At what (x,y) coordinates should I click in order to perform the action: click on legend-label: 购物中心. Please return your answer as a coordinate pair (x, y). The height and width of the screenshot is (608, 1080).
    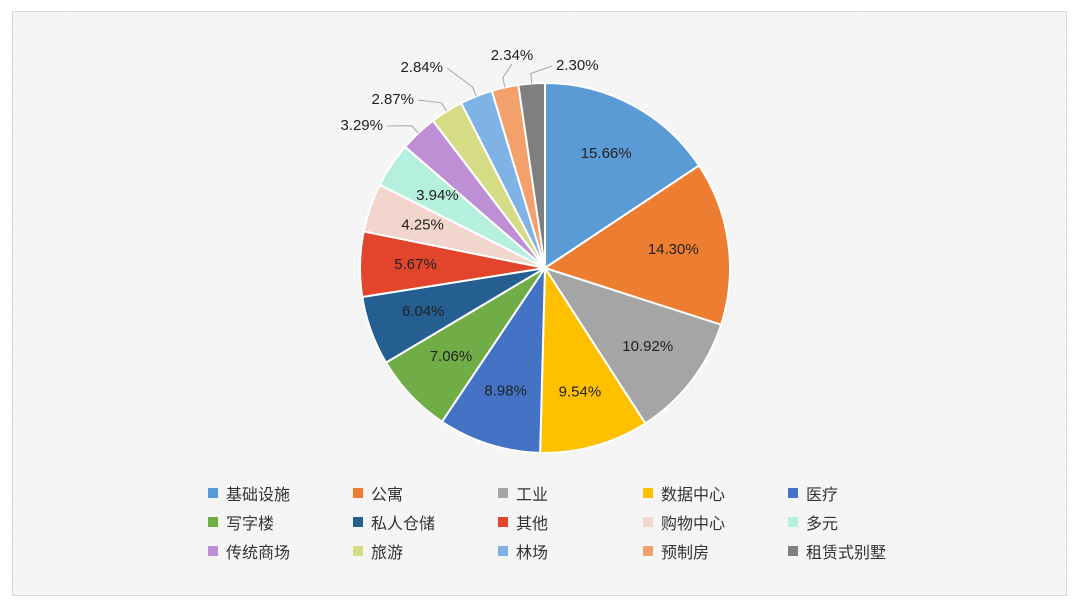
    Looking at the image, I should click on (693, 523).